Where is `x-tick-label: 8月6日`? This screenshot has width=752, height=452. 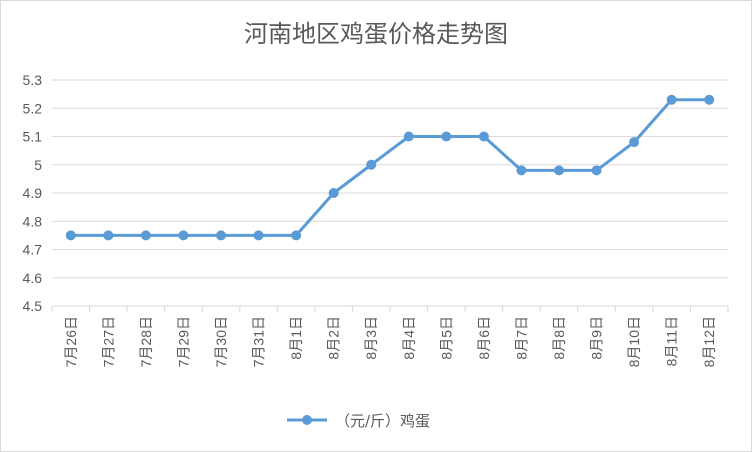 x-tick-label: 8月6日 is located at coordinates (484, 338).